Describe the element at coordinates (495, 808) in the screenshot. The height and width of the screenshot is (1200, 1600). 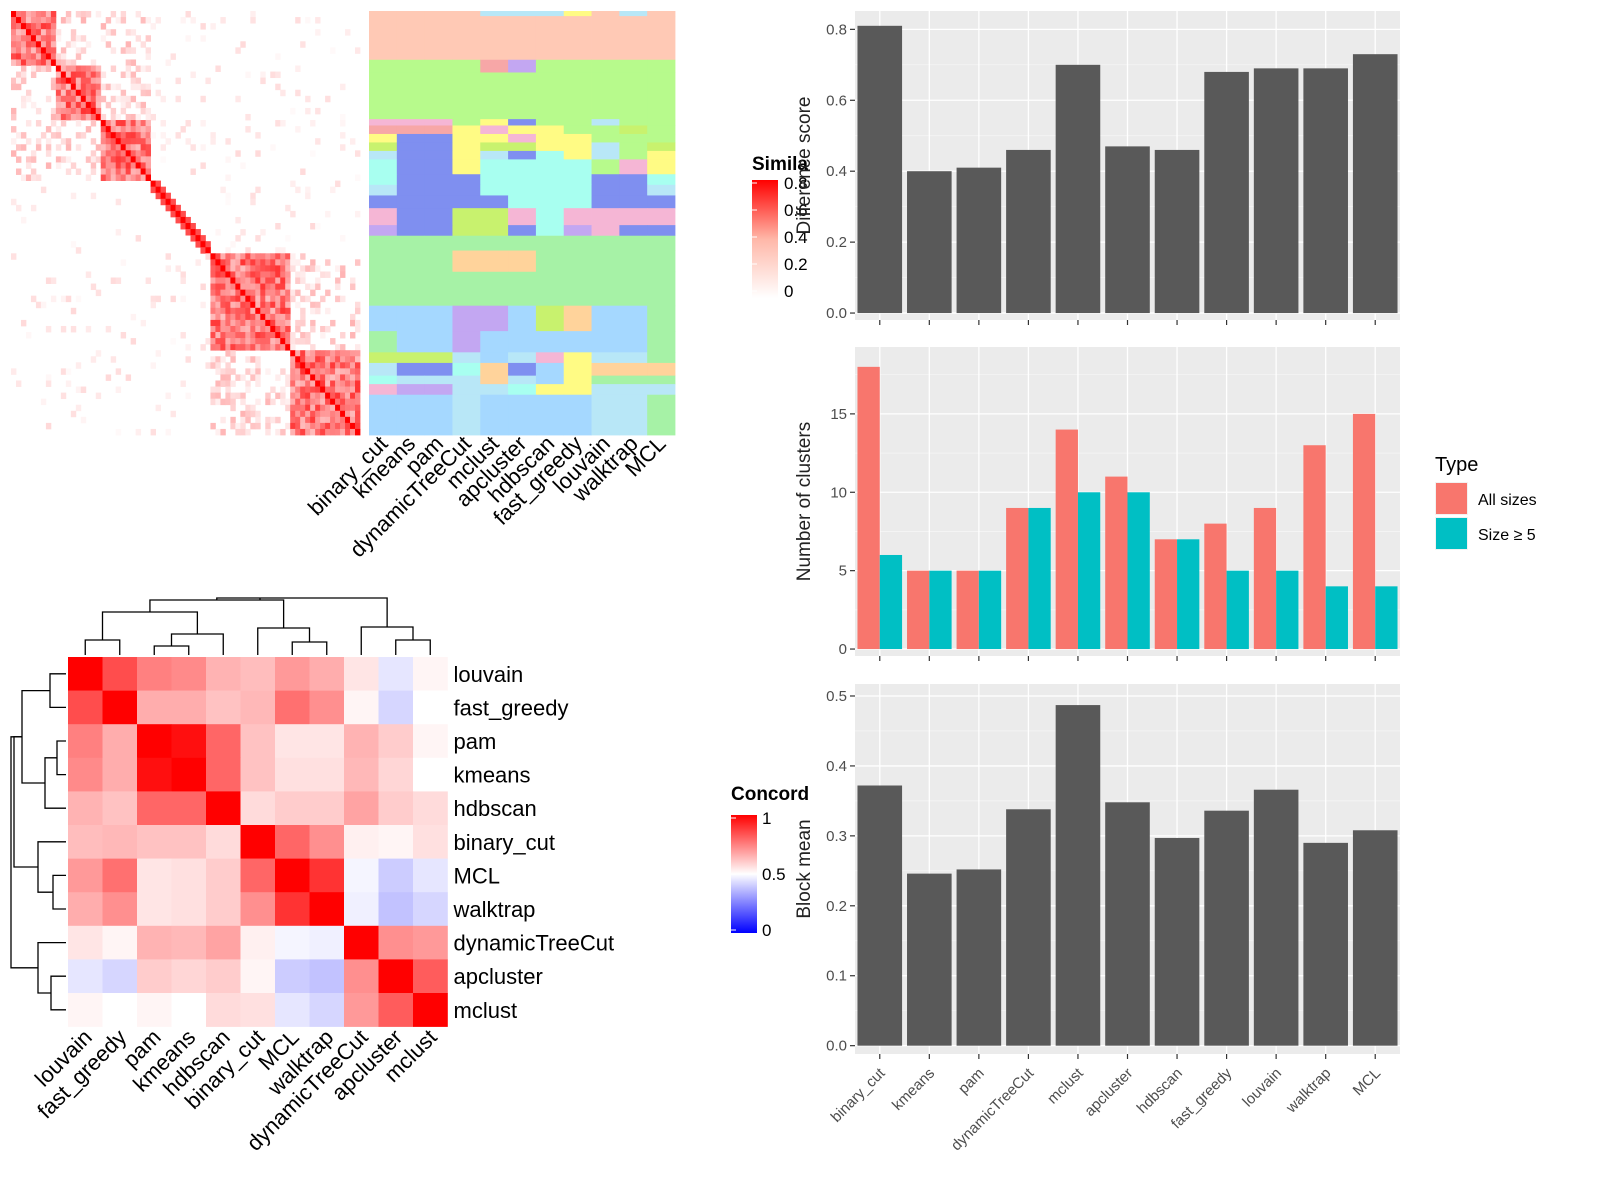
I see `concordance-row-label: hdbscan` at that location.